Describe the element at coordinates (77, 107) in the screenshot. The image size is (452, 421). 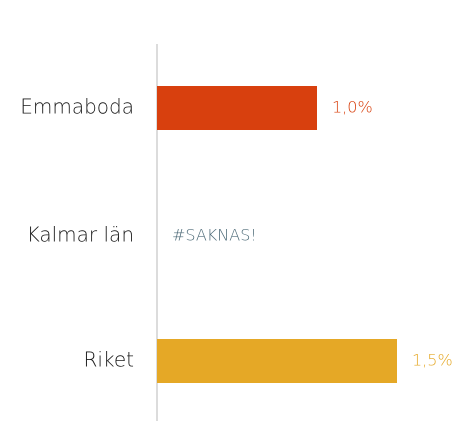
I see `category-label: Emmaboda` at that location.